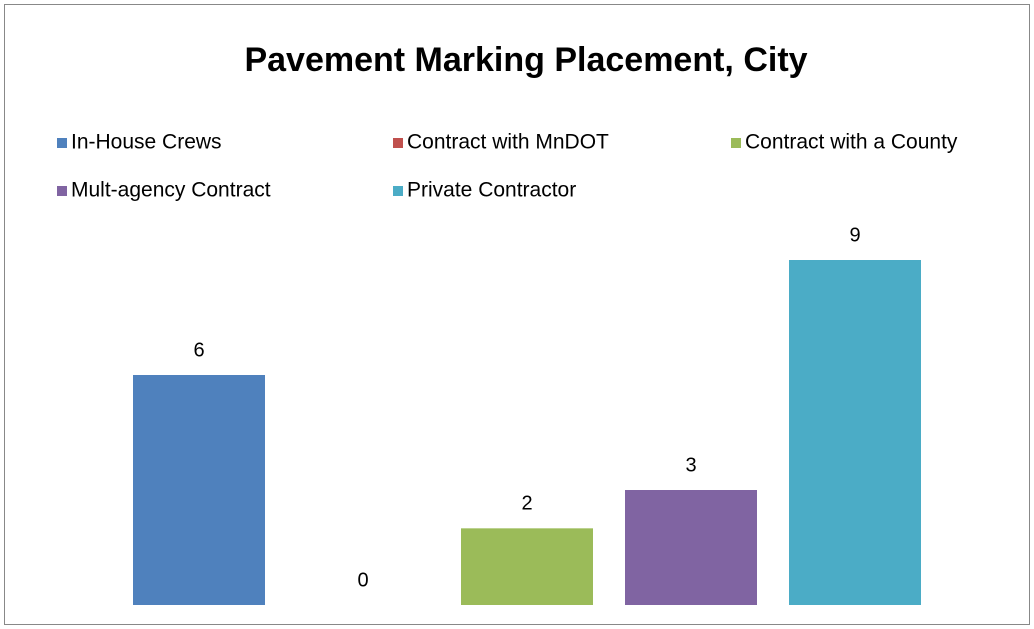  Describe the element at coordinates (362, 580) in the screenshot. I see `data-label: 0` at that location.